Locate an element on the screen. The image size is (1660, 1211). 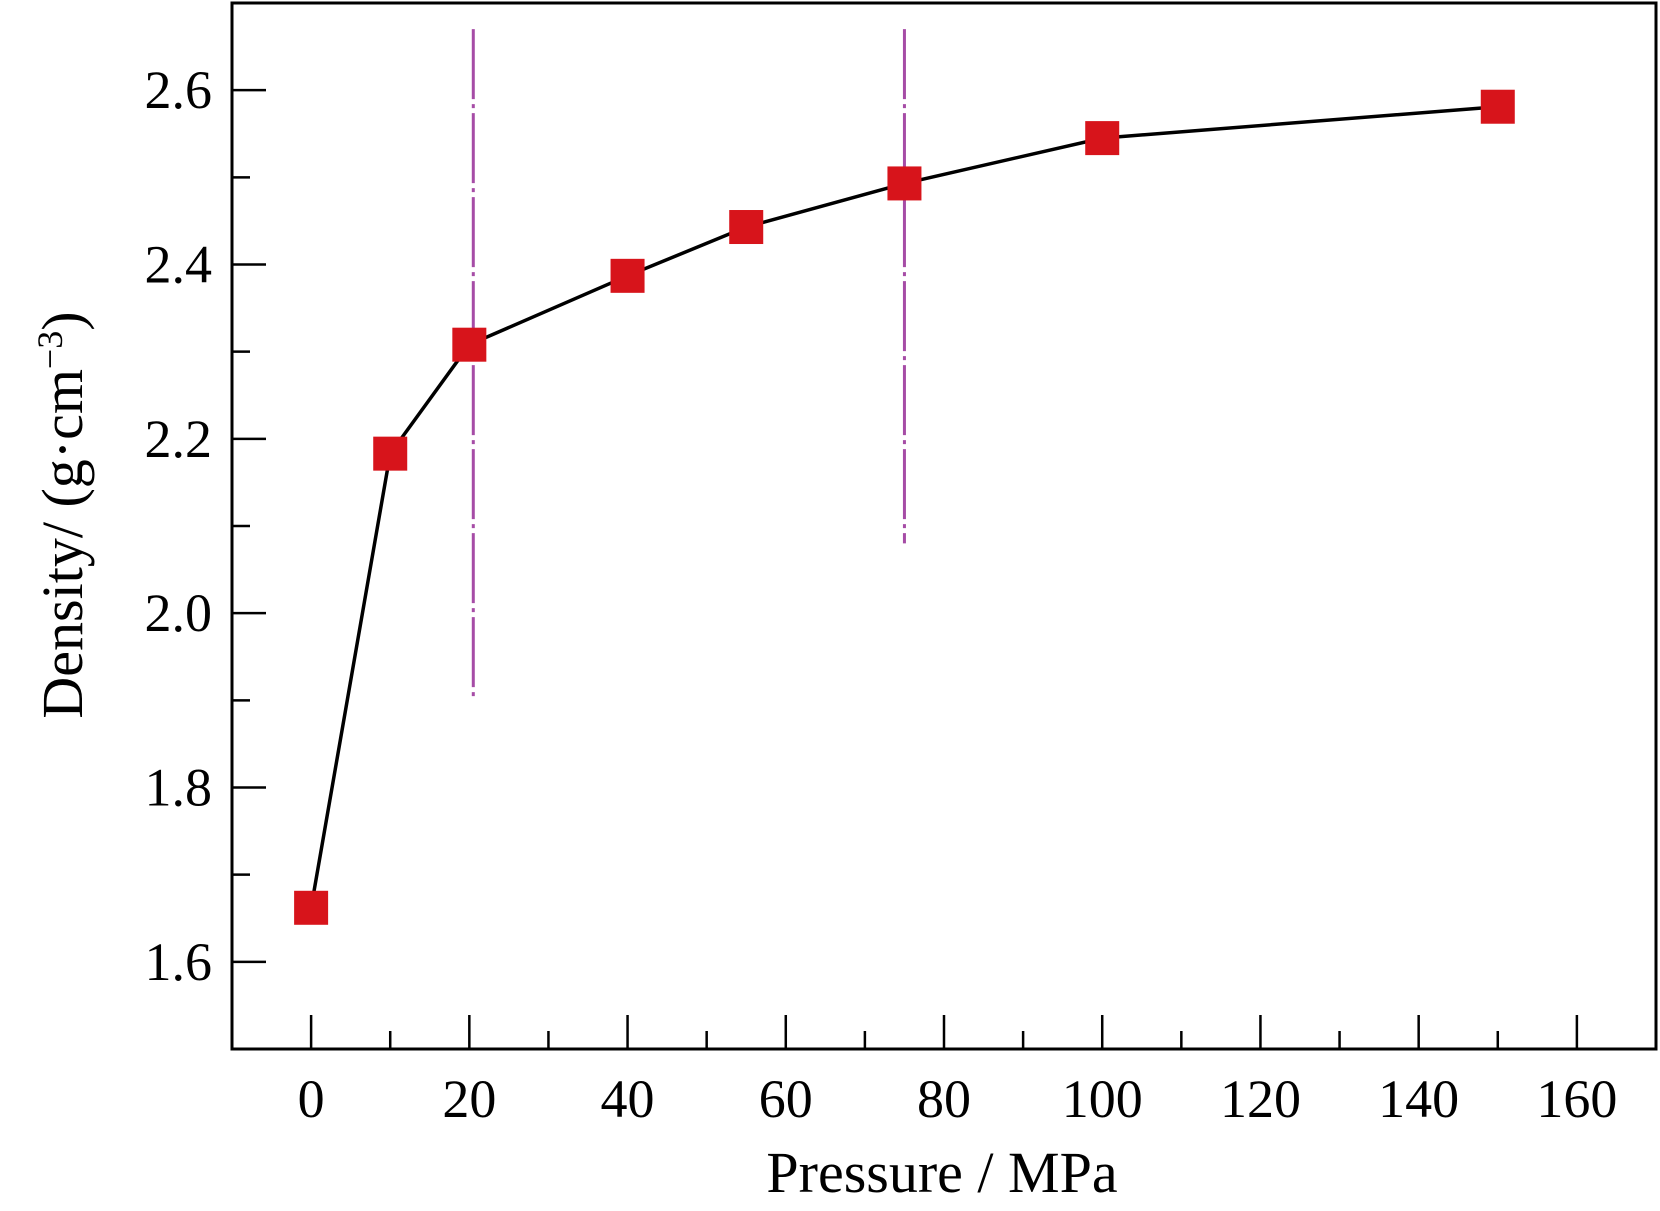
y-axis-title: Density/ (g·cm−3) is located at coordinates (62, 514).